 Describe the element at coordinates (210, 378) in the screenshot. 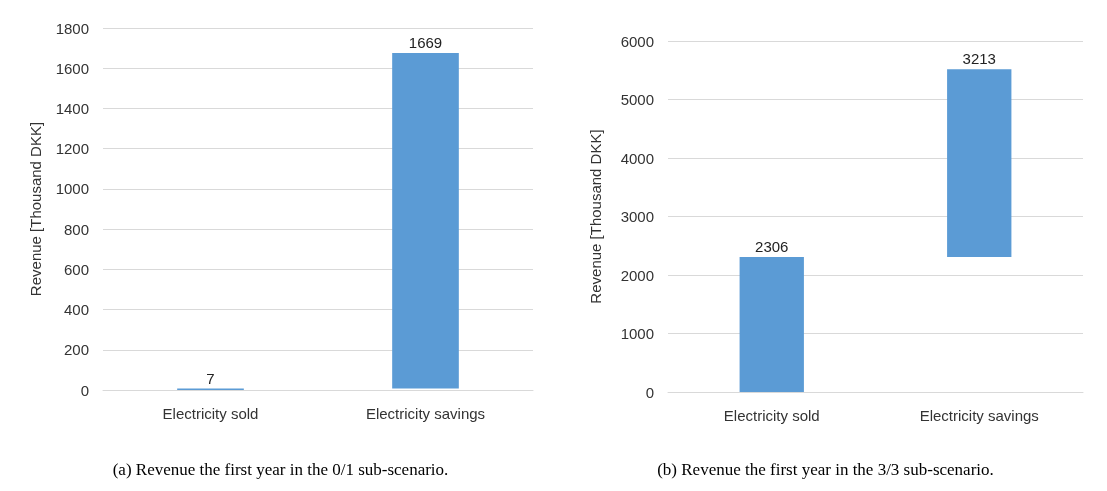

I see `data-label: 7` at that location.